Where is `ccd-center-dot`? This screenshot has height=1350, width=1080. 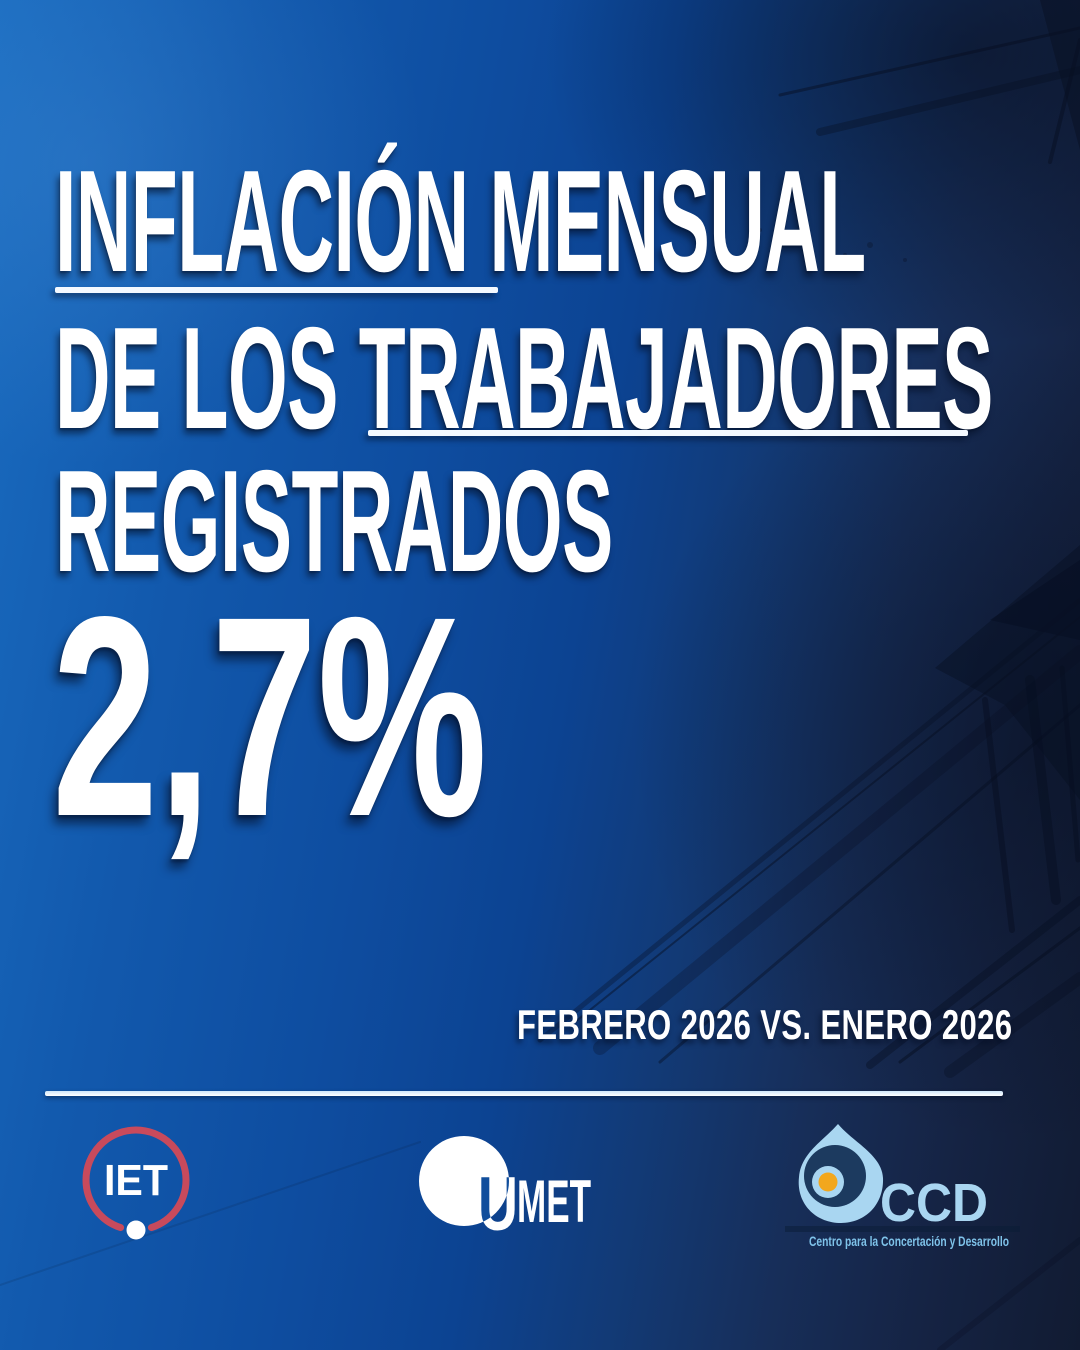
ccd-center-dot is located at coordinates (828, 1182).